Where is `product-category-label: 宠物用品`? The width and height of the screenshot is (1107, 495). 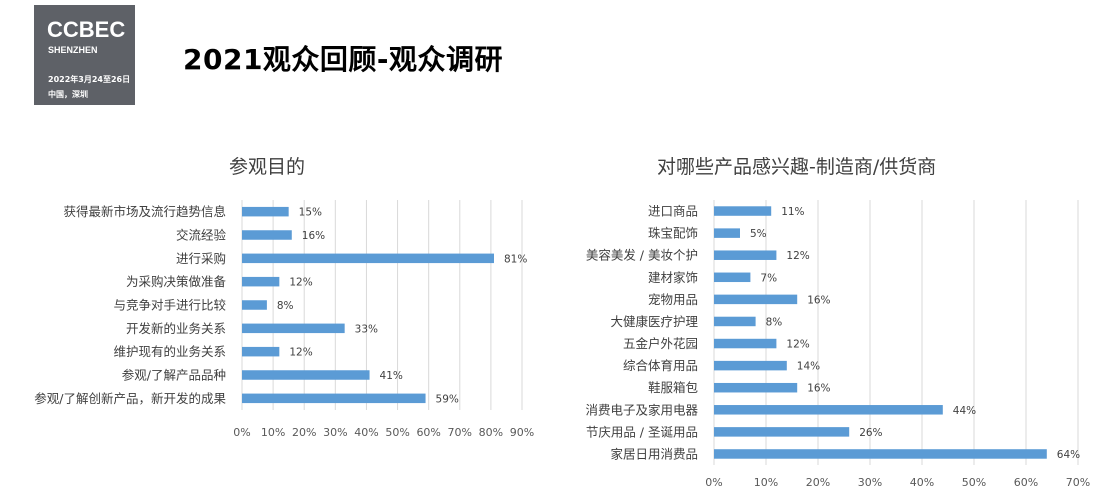 product-category-label: 宠物用品 is located at coordinates (673, 299).